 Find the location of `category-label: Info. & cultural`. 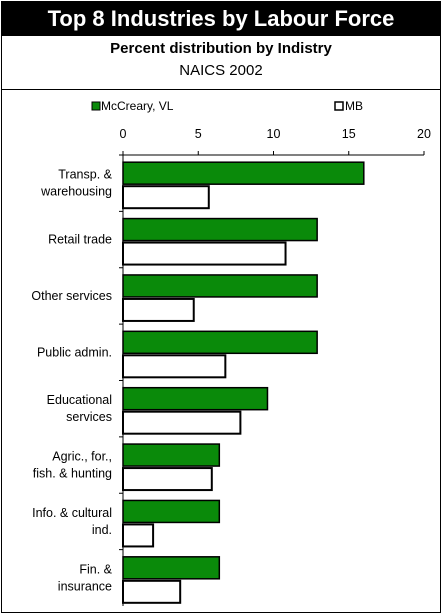

category-label: Info. & cultural is located at coordinates (72, 513).